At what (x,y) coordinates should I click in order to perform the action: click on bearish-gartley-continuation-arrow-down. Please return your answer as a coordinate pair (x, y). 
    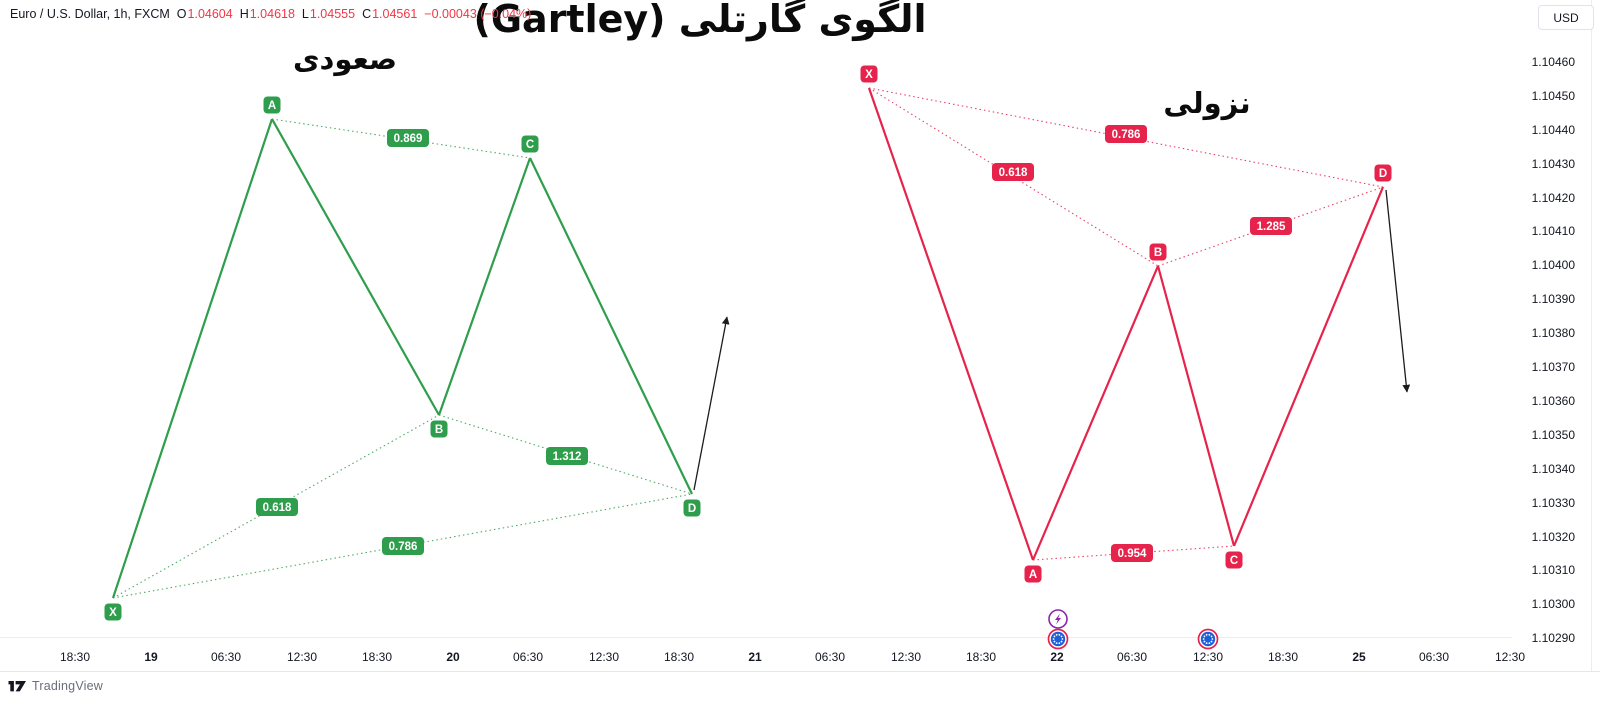
    Looking at the image, I should click on (1398, 291).